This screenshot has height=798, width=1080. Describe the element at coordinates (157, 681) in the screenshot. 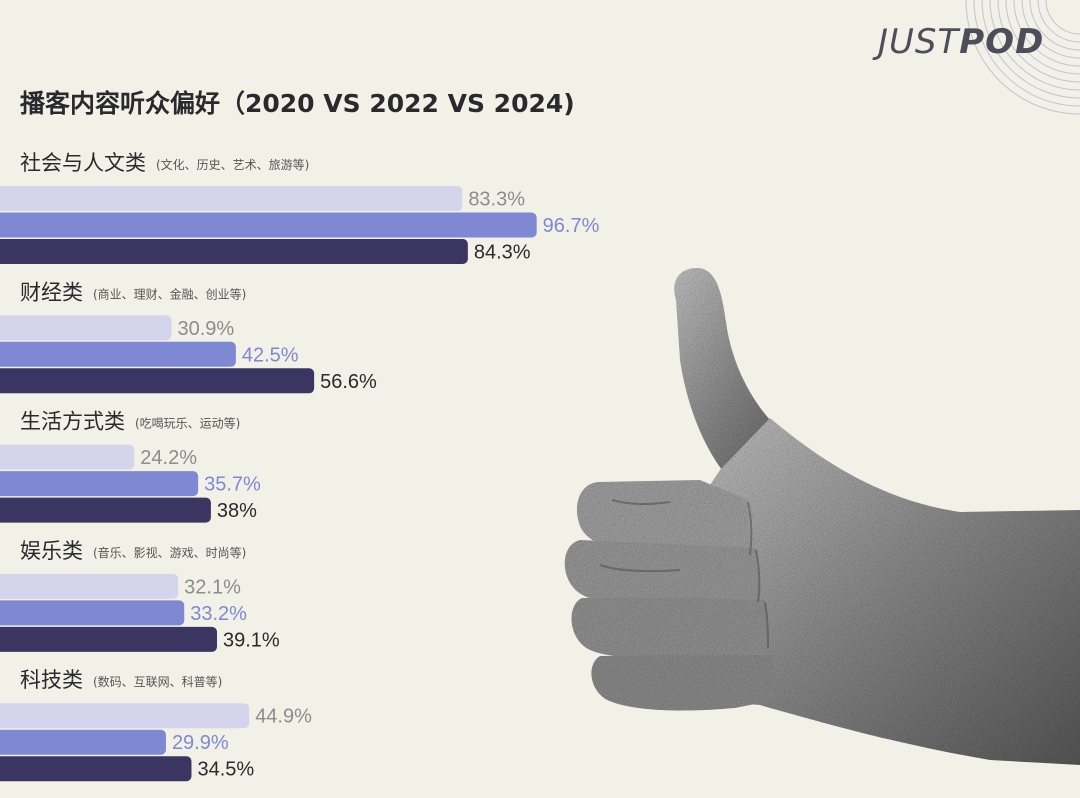

I see `category-sublabel: (数码、互联网、科普等)` at that location.